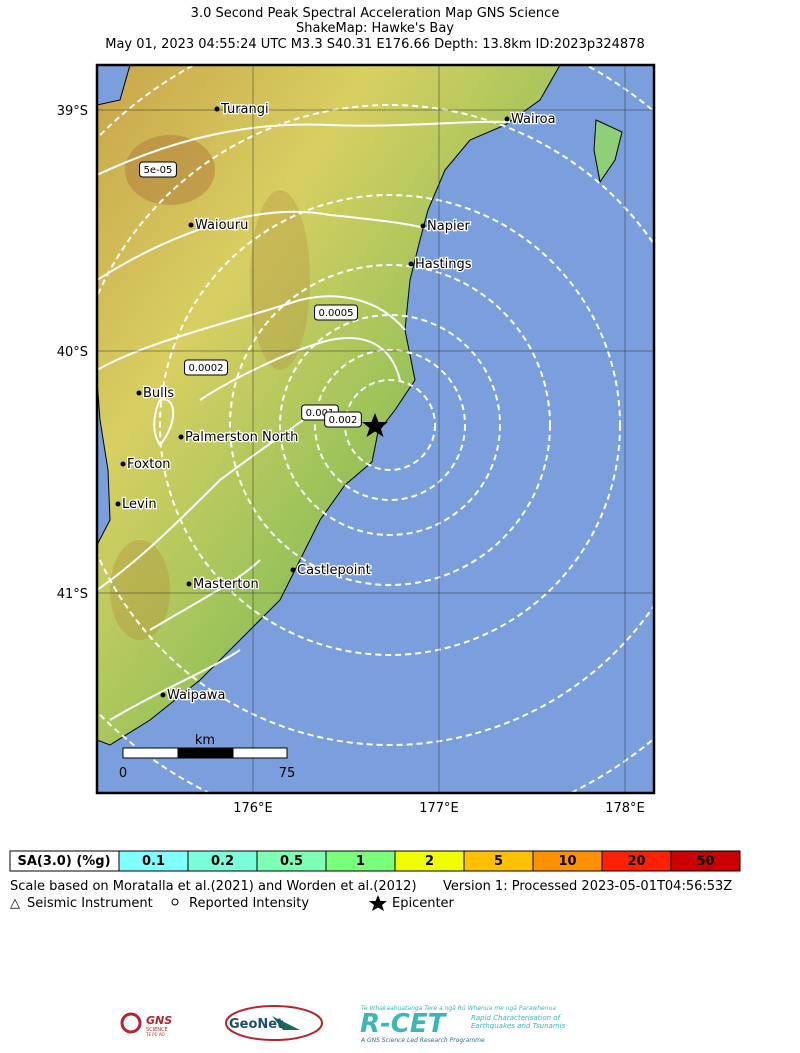 This screenshot has height=1053, width=800. What do you see at coordinates (625, 808) in the screenshot?
I see `lon-label: 178°E` at bounding box center [625, 808].